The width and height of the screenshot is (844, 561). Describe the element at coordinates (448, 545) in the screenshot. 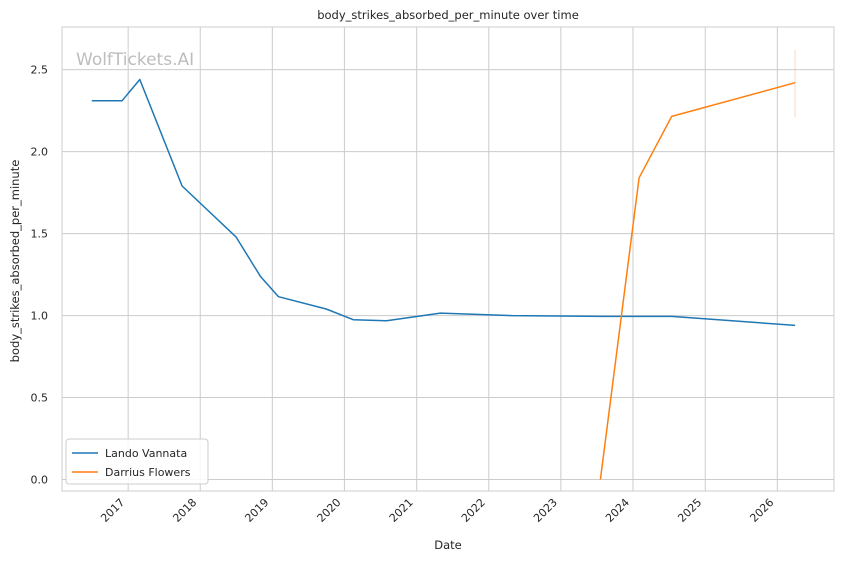

I see `x-axis-label: Date` at that location.